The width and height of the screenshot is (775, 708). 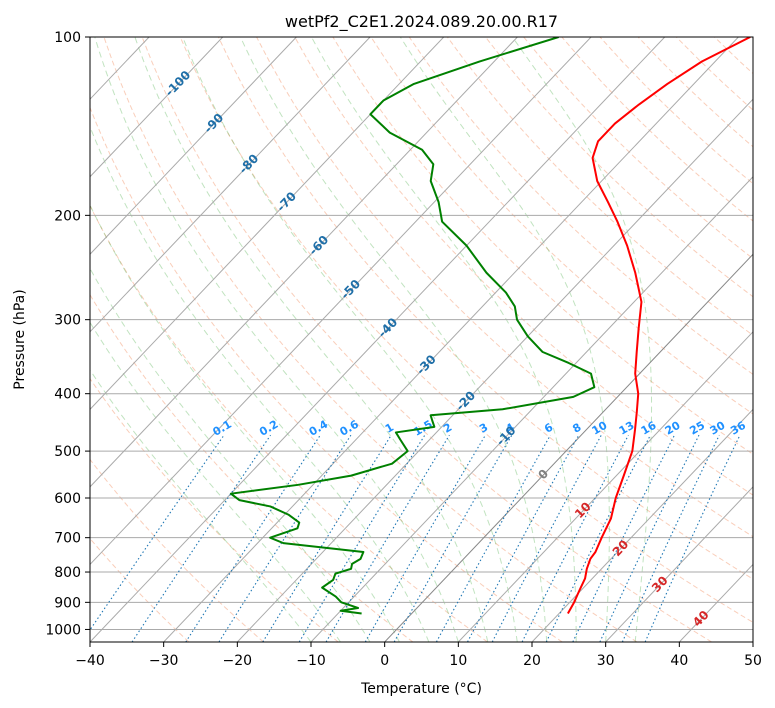 What do you see at coordinates (67, 452) in the screenshot?
I see `y-tick-label: 500` at bounding box center [67, 452].